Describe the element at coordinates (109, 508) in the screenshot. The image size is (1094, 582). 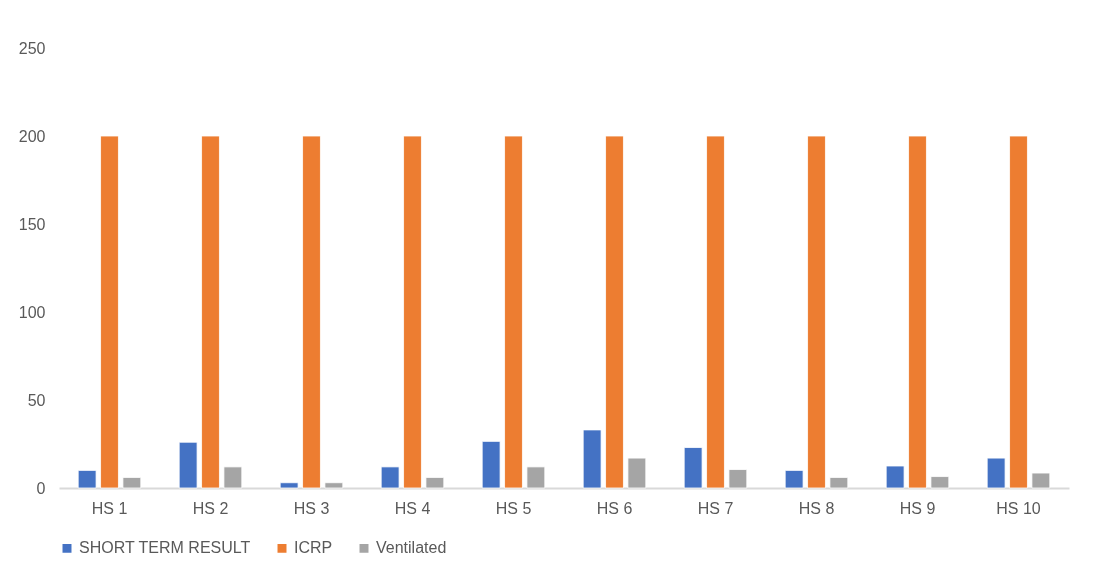
I see `x-tick-label: HS 1` at that location.